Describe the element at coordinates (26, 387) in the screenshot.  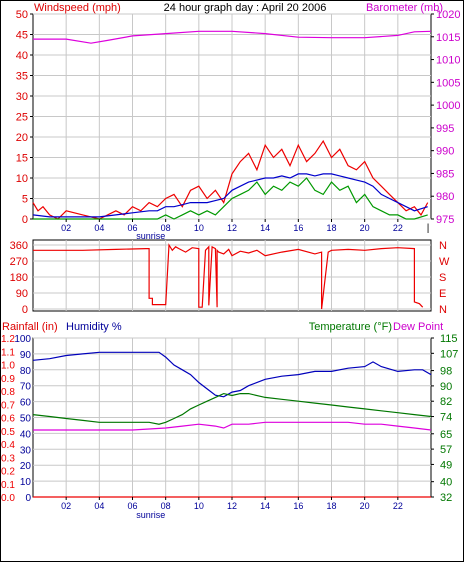
I see `humidity-tick-label: 70` at that location.